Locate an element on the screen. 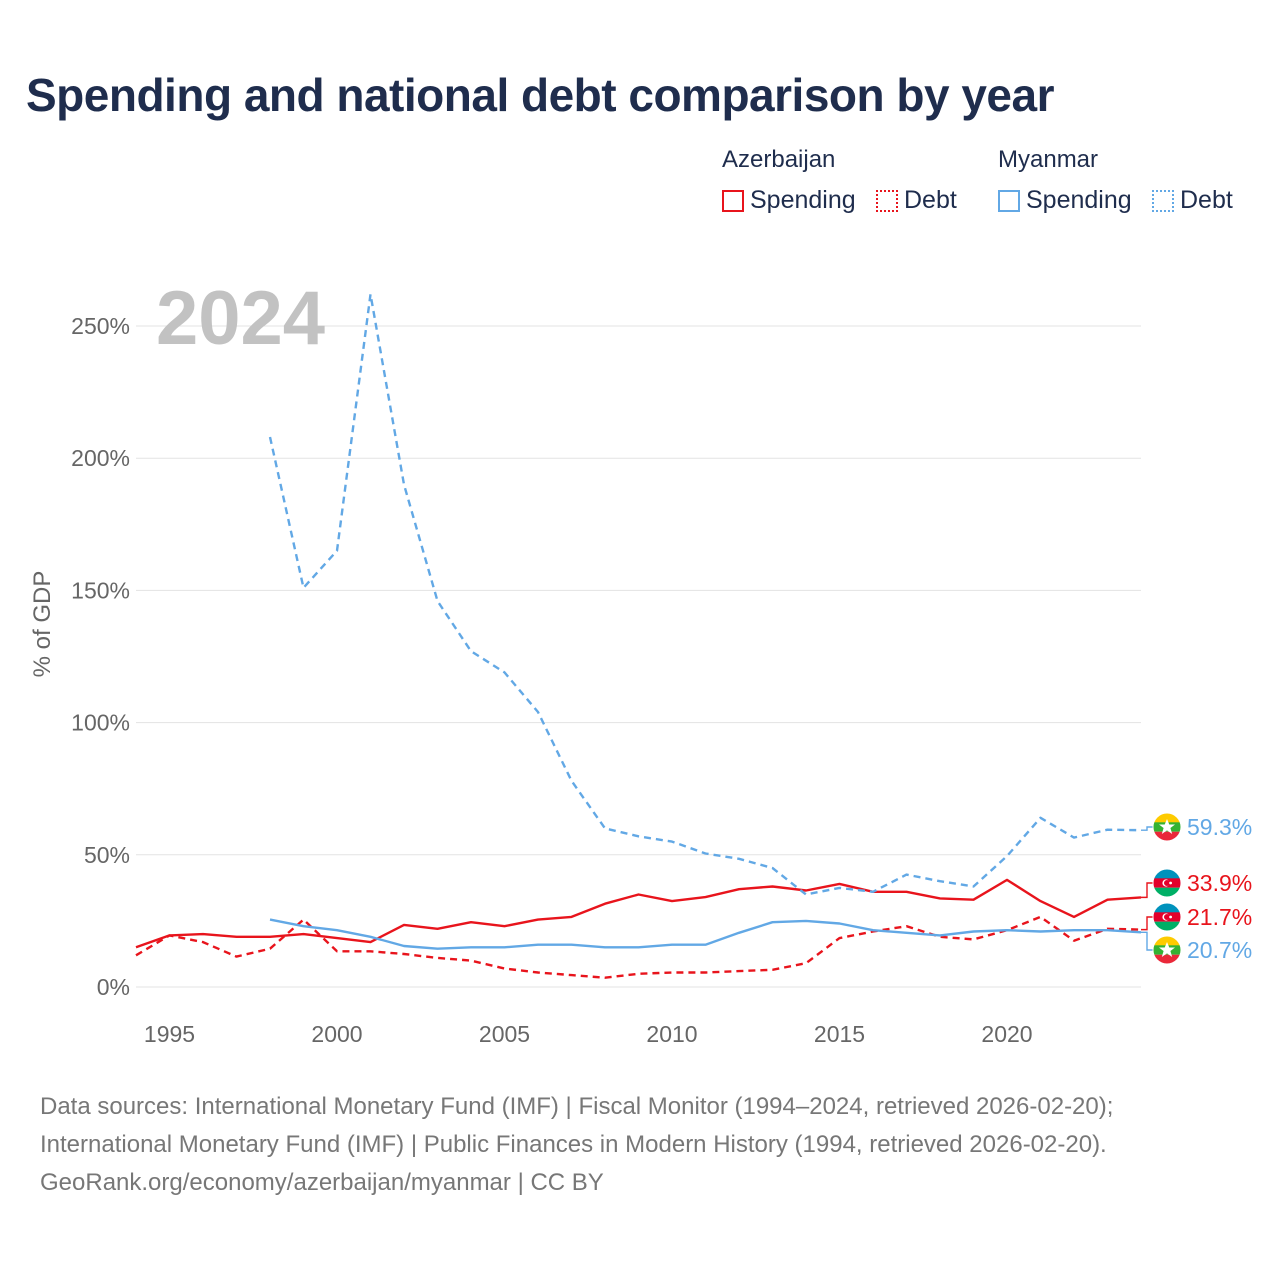  x-tick-label: 2000 is located at coordinates (336, 1034).